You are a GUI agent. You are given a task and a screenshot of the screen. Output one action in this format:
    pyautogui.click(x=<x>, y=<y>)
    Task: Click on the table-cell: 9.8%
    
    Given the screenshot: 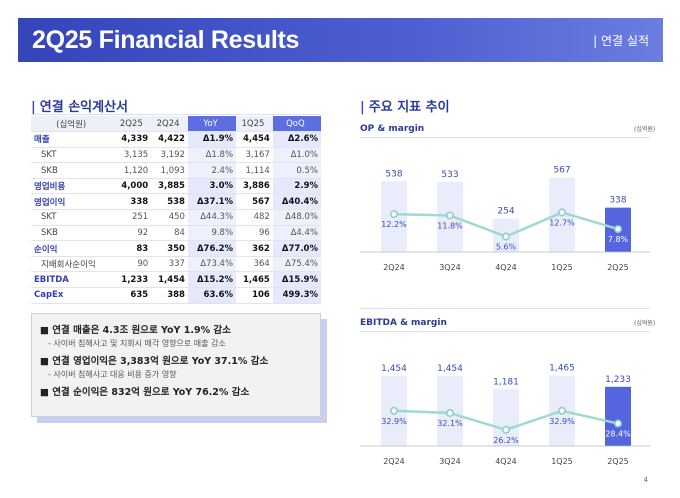 What is the action you would take?
    pyautogui.click(x=212, y=233)
    